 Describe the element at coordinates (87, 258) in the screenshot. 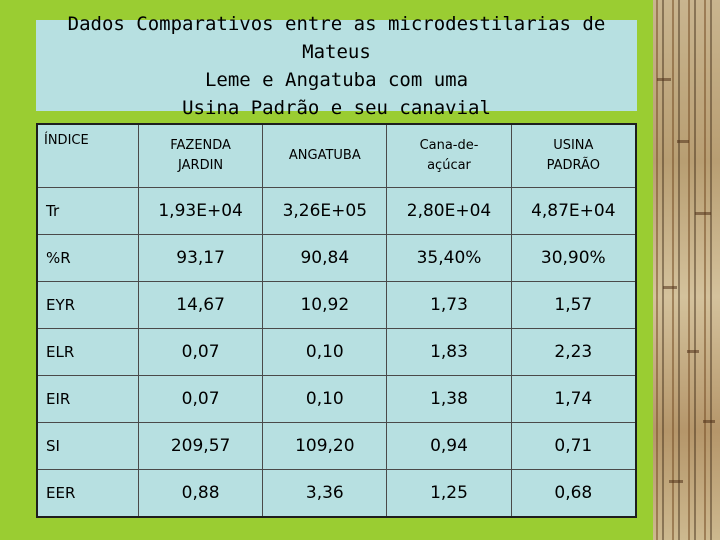

I see `row-index-cell: %R` at that location.